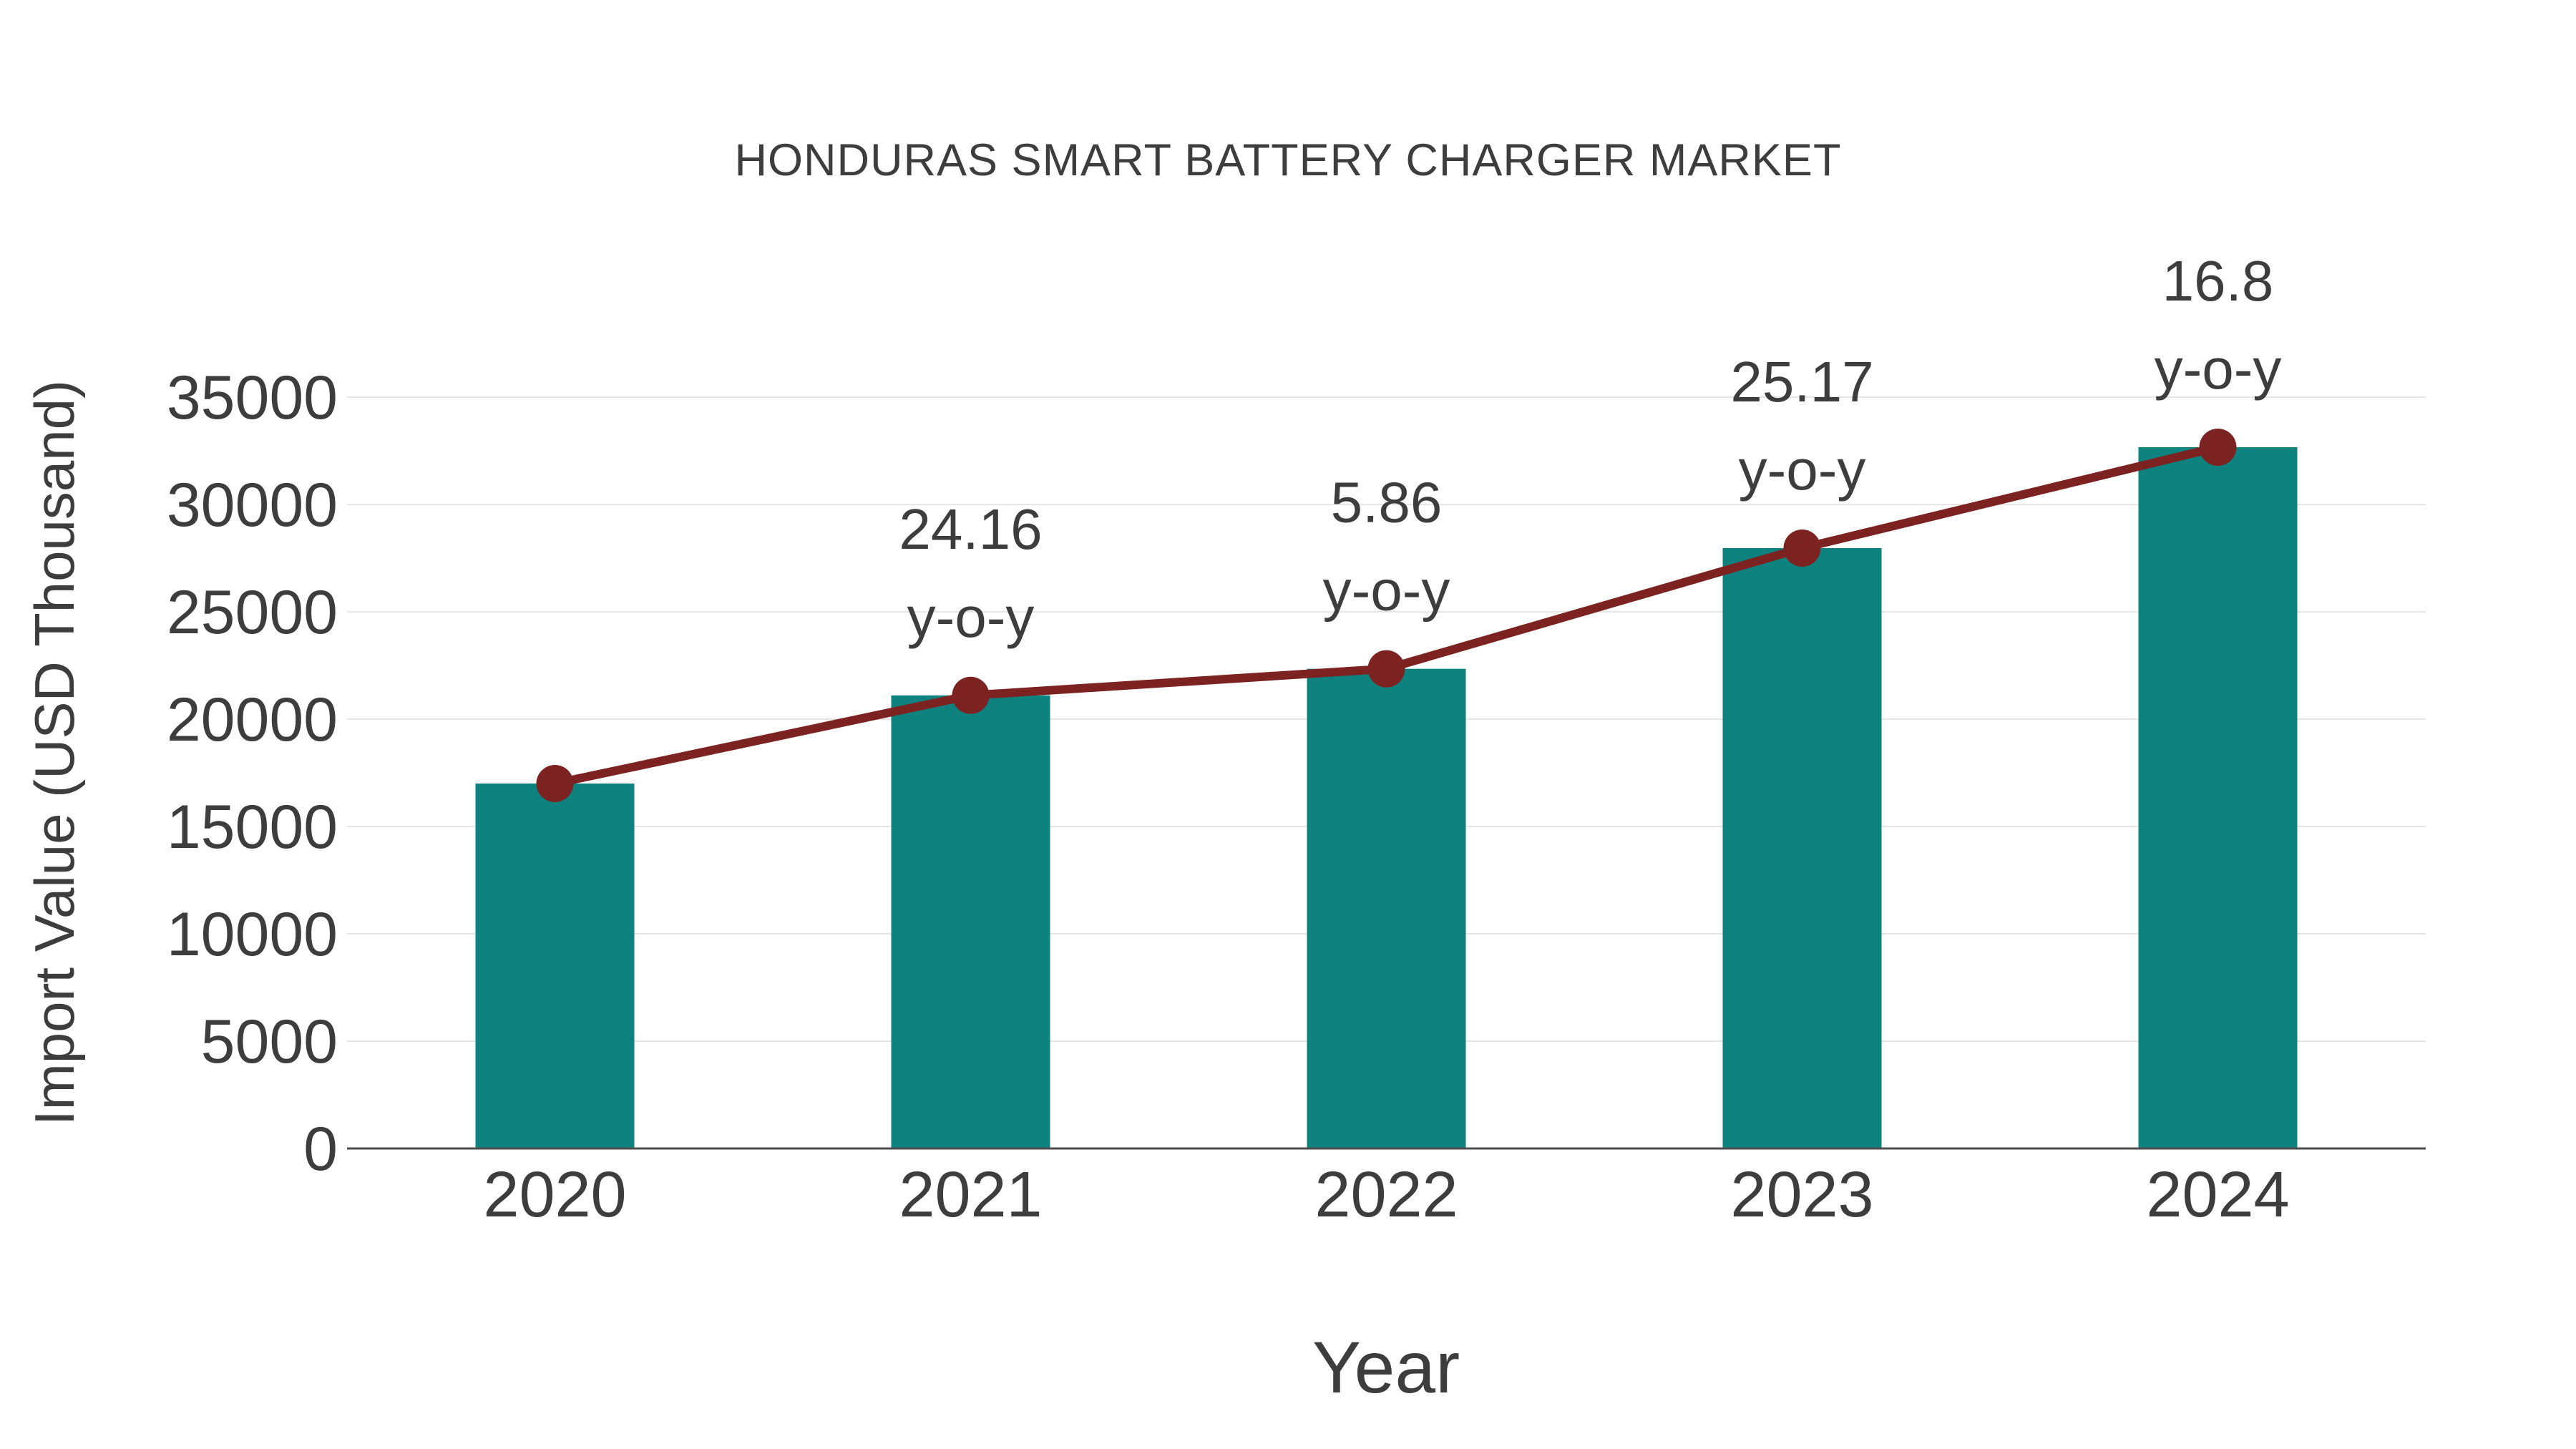 This screenshot has height=1449, width=2576. Describe the element at coordinates (970, 529) in the screenshot. I see `annotation-value-2021: 24.16` at that location.